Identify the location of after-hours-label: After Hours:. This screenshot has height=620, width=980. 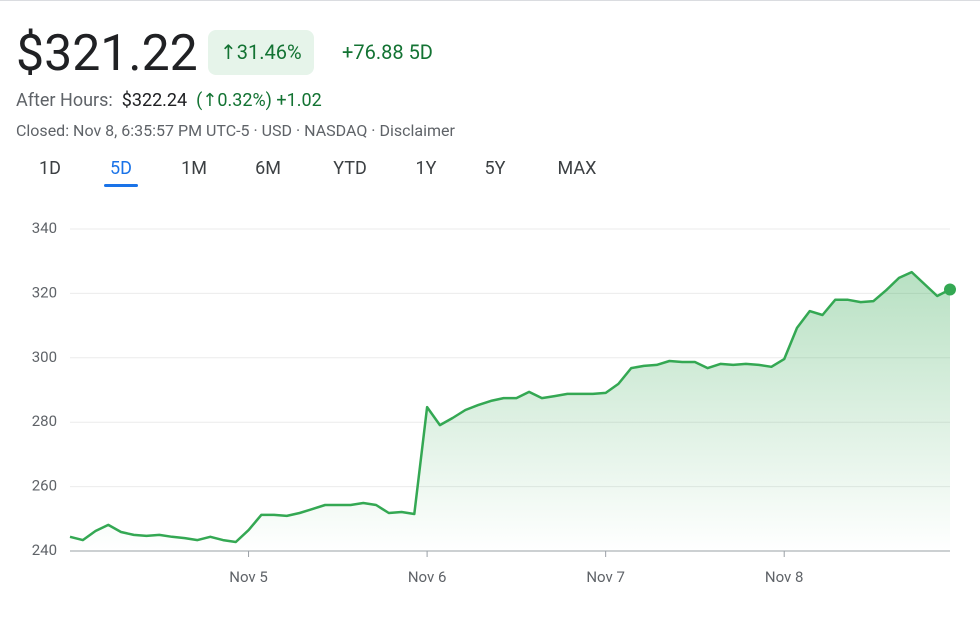
(64, 100).